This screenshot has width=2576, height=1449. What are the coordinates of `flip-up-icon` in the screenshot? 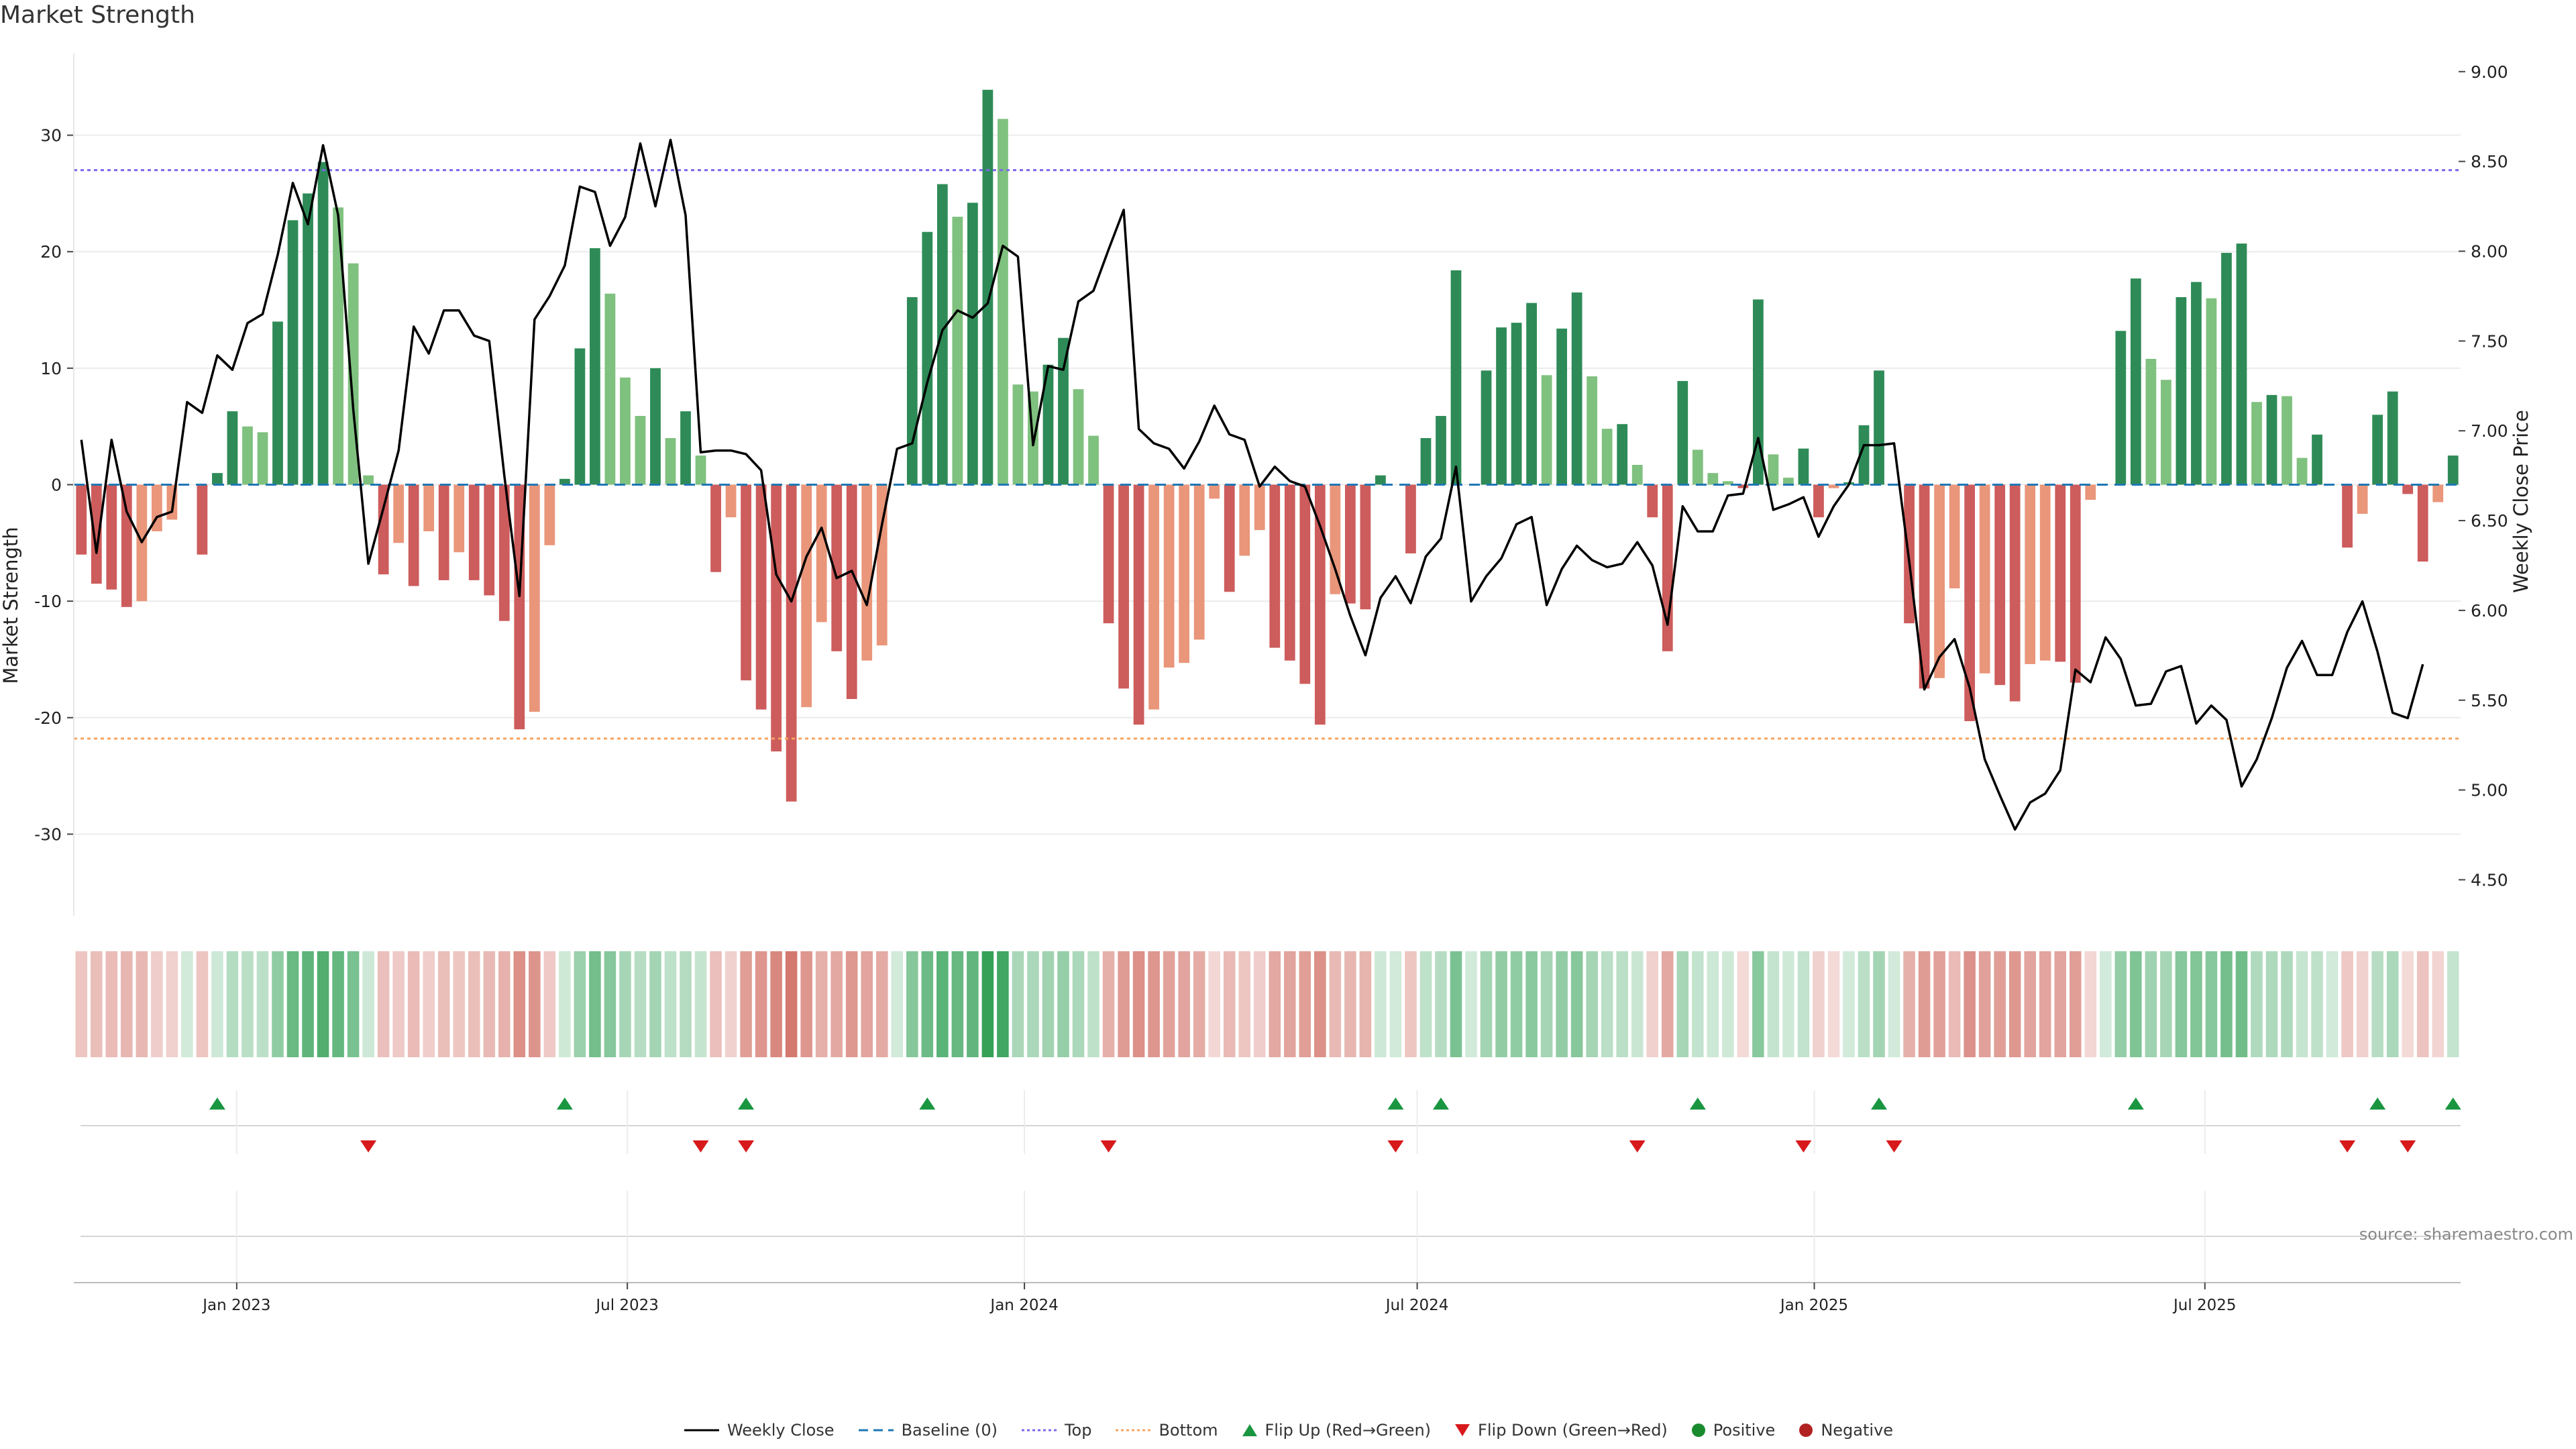 It's located at (1249, 1430).